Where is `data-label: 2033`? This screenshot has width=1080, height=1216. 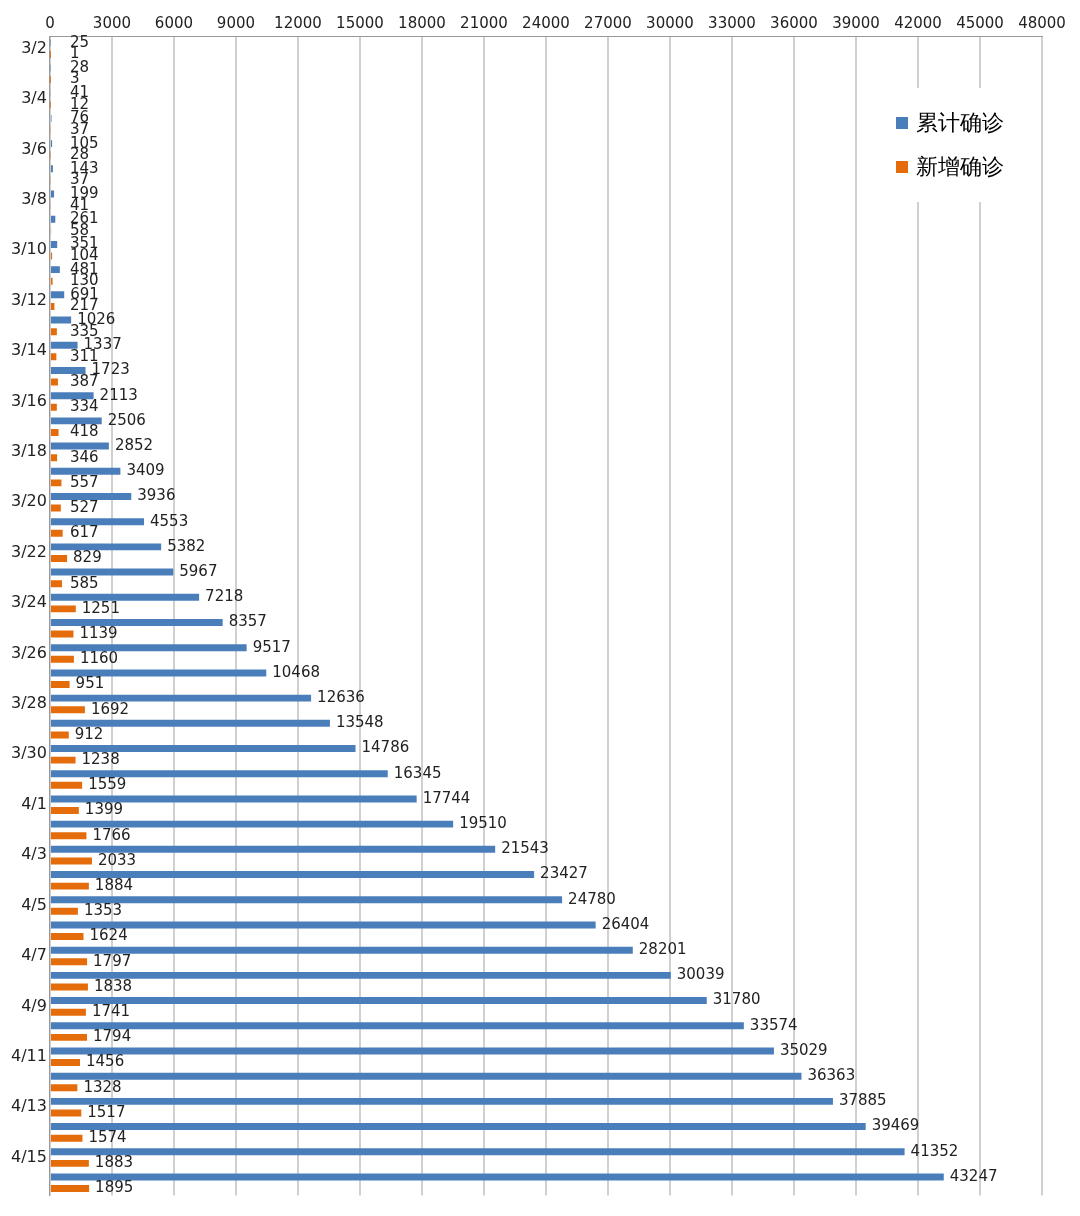 data-label: 2033 is located at coordinates (117, 859).